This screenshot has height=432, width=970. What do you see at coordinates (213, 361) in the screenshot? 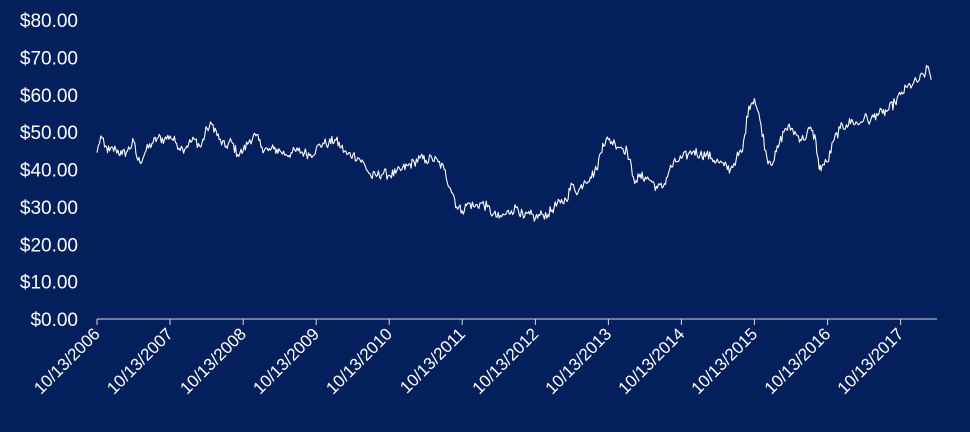
I see `x-tick-label: 10/13/2008` at bounding box center [213, 361].